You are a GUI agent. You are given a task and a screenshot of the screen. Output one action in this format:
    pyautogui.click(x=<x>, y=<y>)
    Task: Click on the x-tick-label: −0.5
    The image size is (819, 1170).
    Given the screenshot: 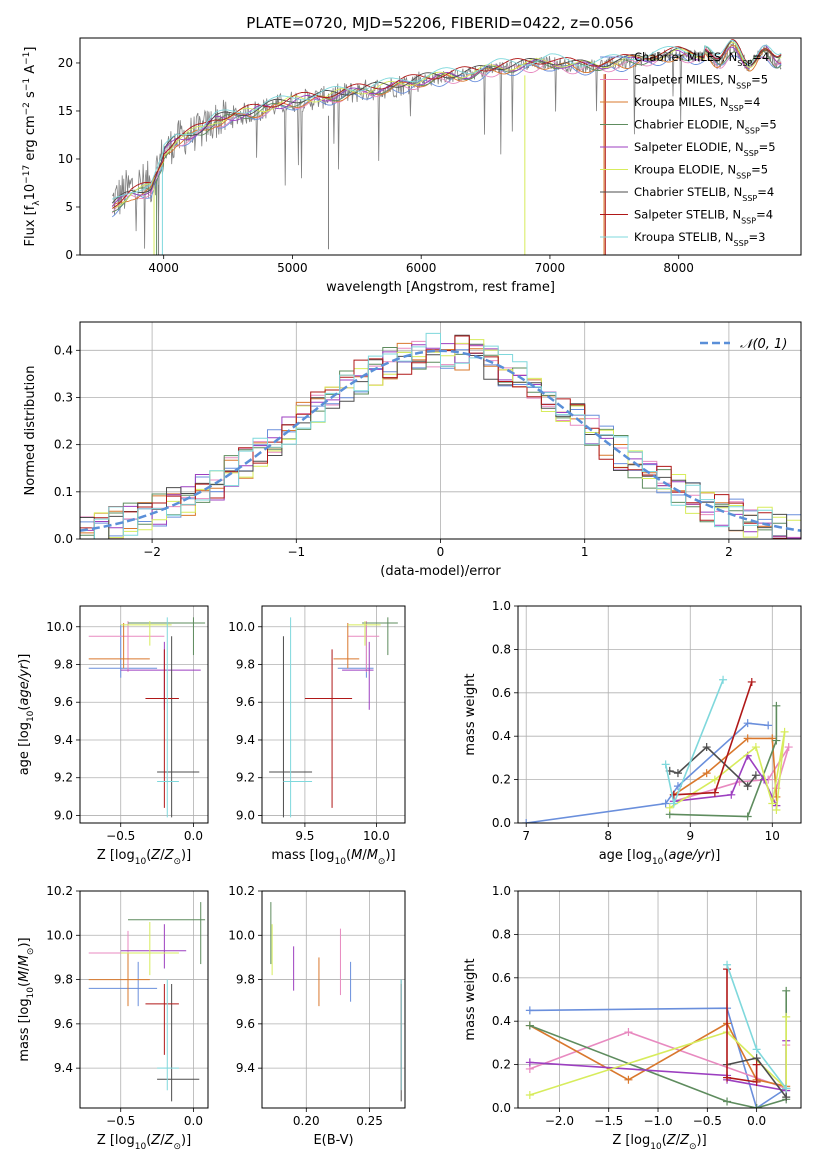 What is the action you would take?
    pyautogui.click(x=120, y=1121)
    